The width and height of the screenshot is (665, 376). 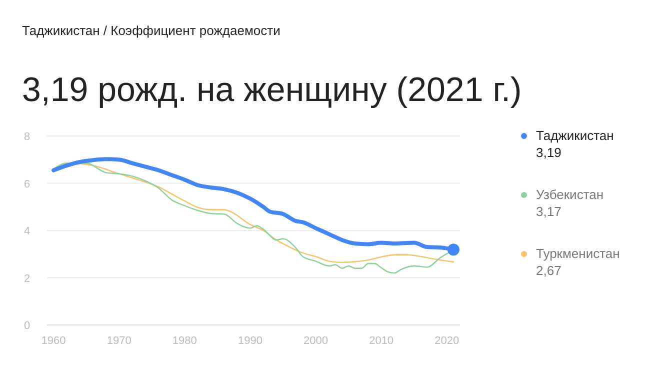 What do you see at coordinates (27, 184) in the screenshot?
I see `y-tick-label: 6` at bounding box center [27, 184].